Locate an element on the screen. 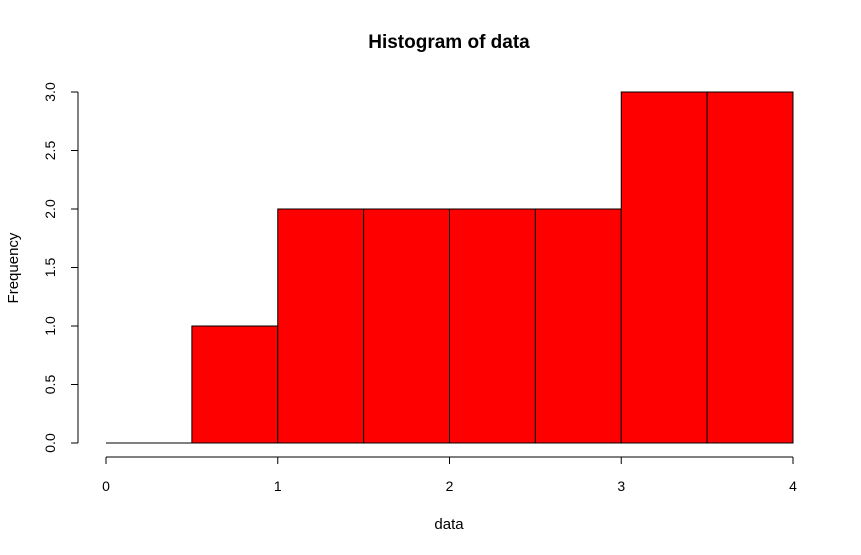 The image size is (861, 555). x-axis-label: data is located at coordinates (449, 524).